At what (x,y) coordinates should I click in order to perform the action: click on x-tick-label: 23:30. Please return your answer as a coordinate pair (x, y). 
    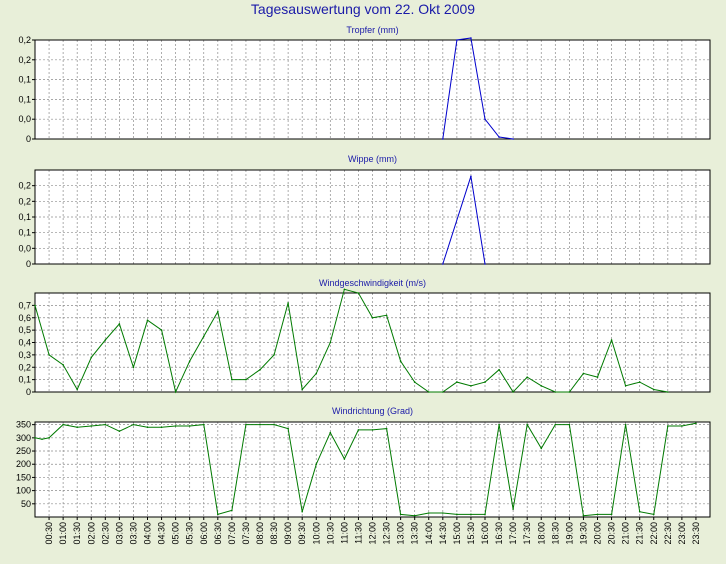
    Looking at the image, I should click on (696, 533).